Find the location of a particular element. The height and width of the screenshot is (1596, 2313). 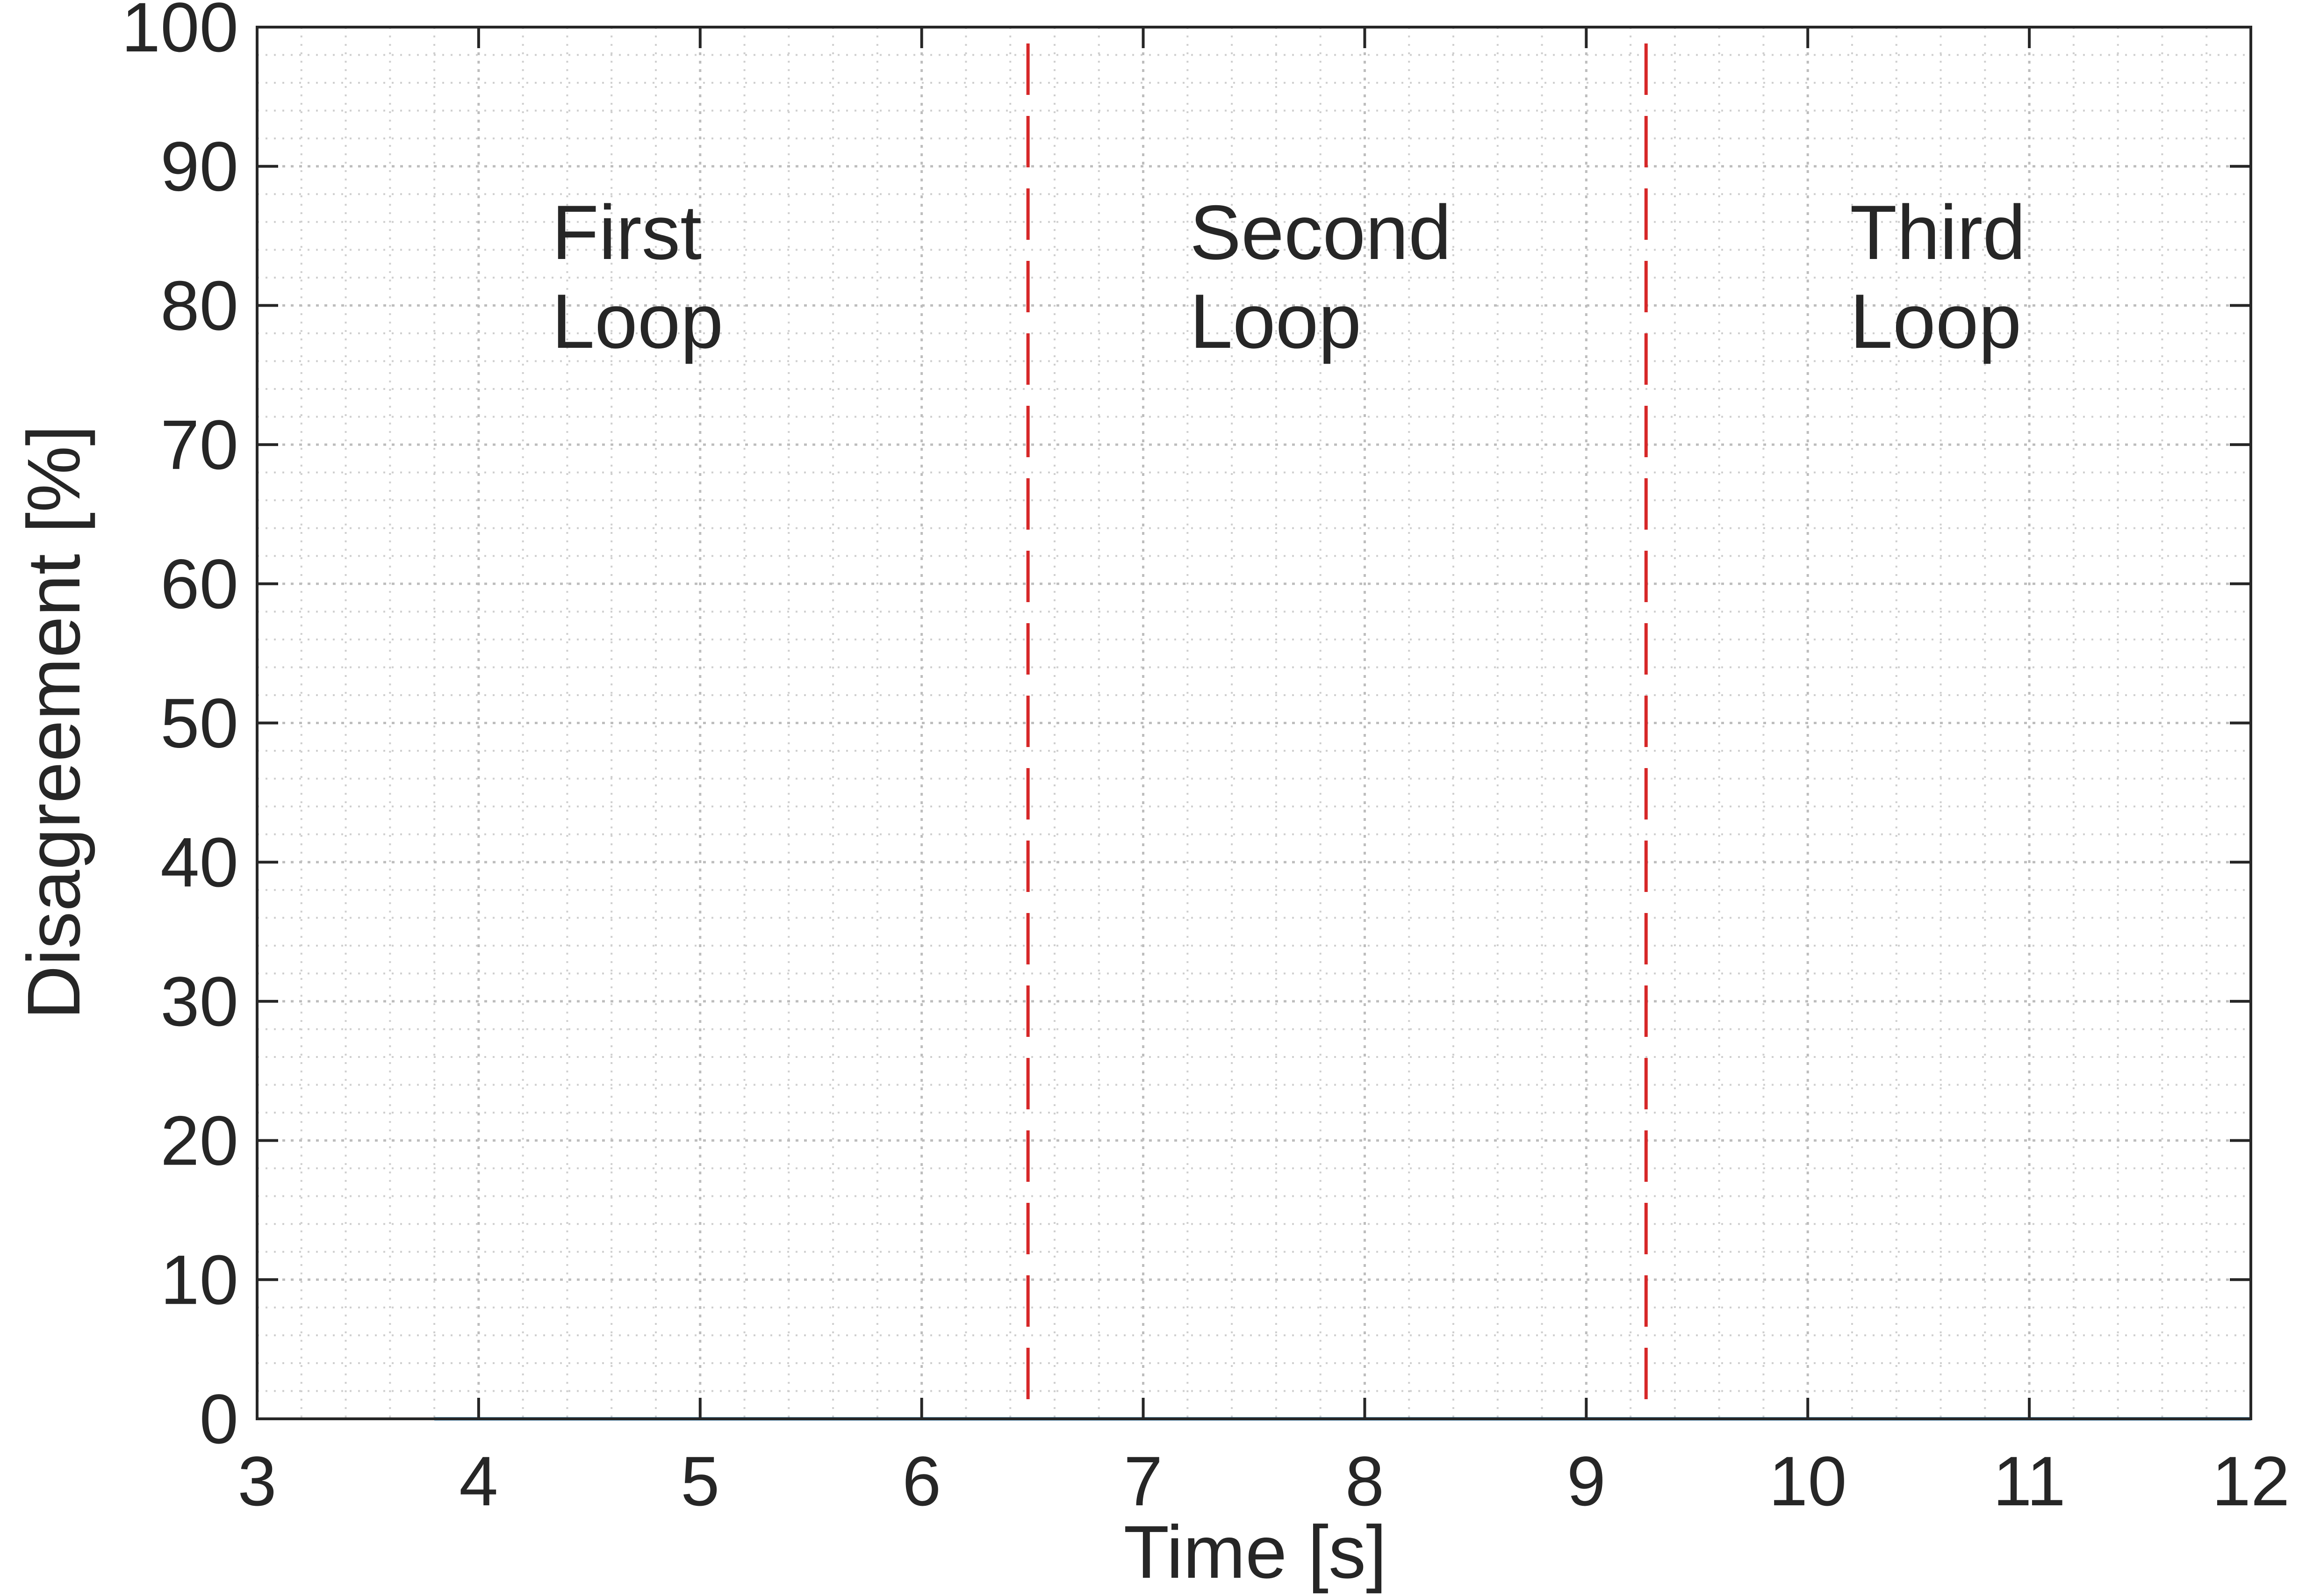

x-tick-label: 12 is located at coordinates (2251, 1481).